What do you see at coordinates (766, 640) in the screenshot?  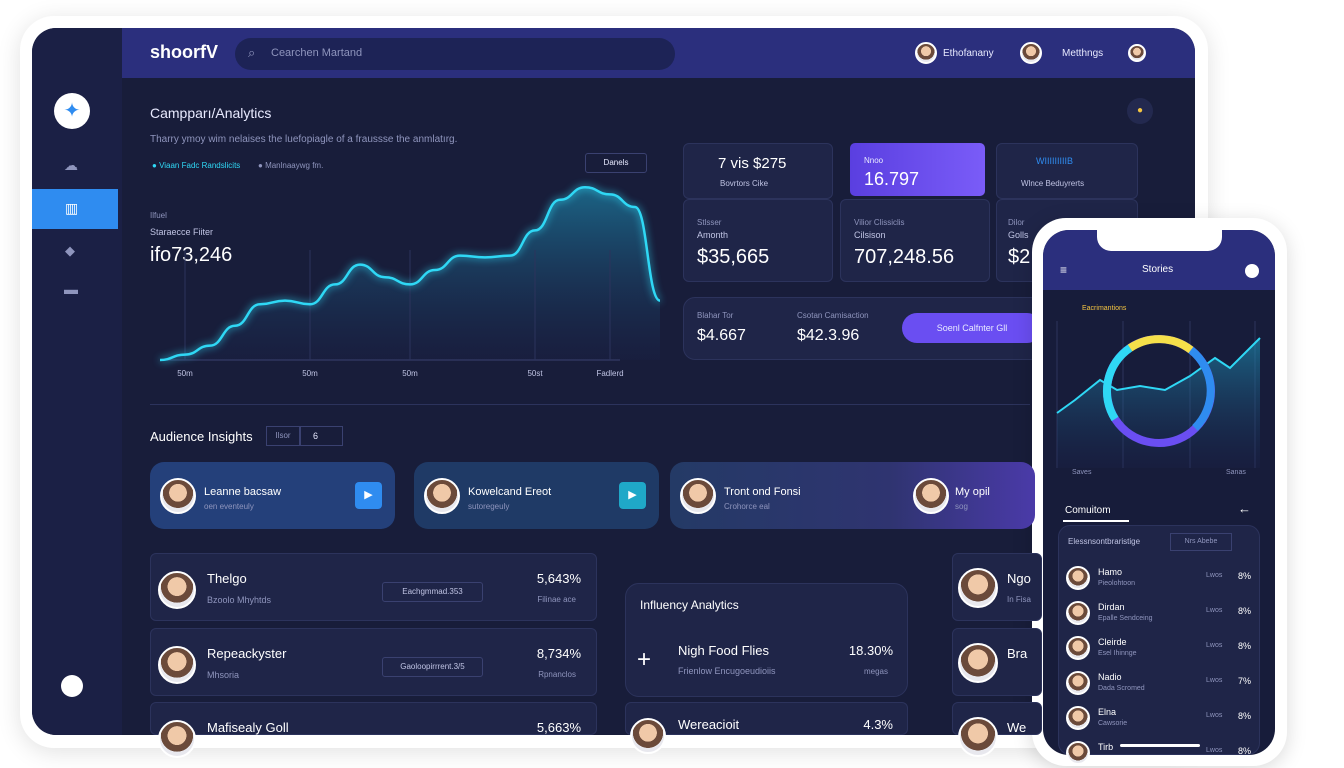 I see `influence-panel` at bounding box center [766, 640].